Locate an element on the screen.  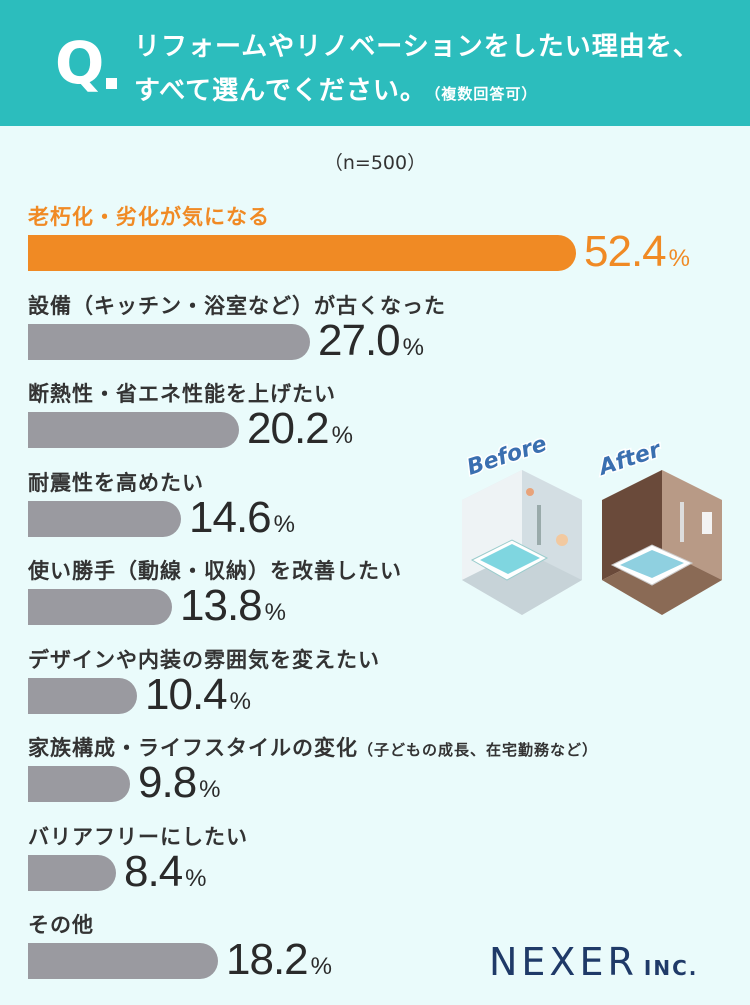
category-label: 使い勝手（動線・収納）を改善したい is located at coordinates (215, 570).